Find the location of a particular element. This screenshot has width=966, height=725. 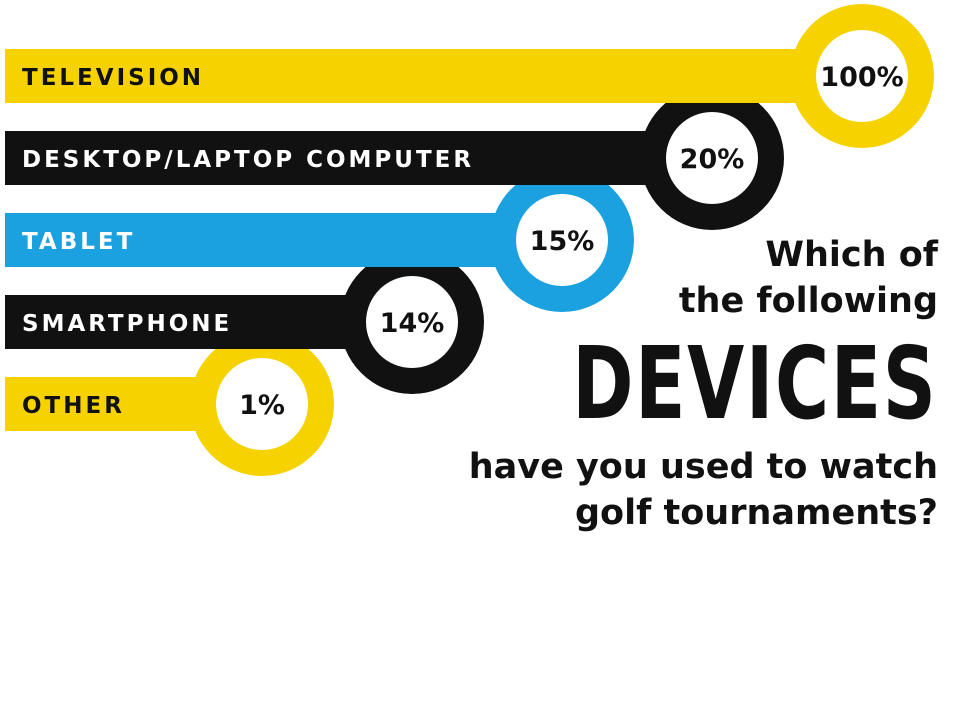

bar-group-2: TABLET 15% is located at coordinates (319, 240).